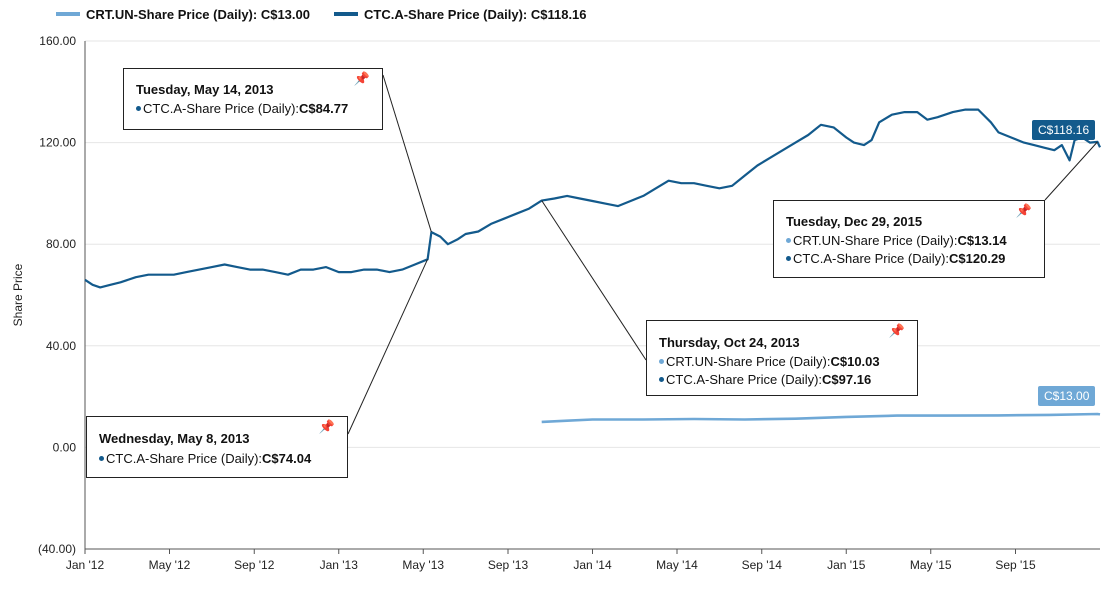 This screenshot has height=592, width=1120. Describe the element at coordinates (846, 565) in the screenshot. I see `x-tick-label: Jan '15` at that location.